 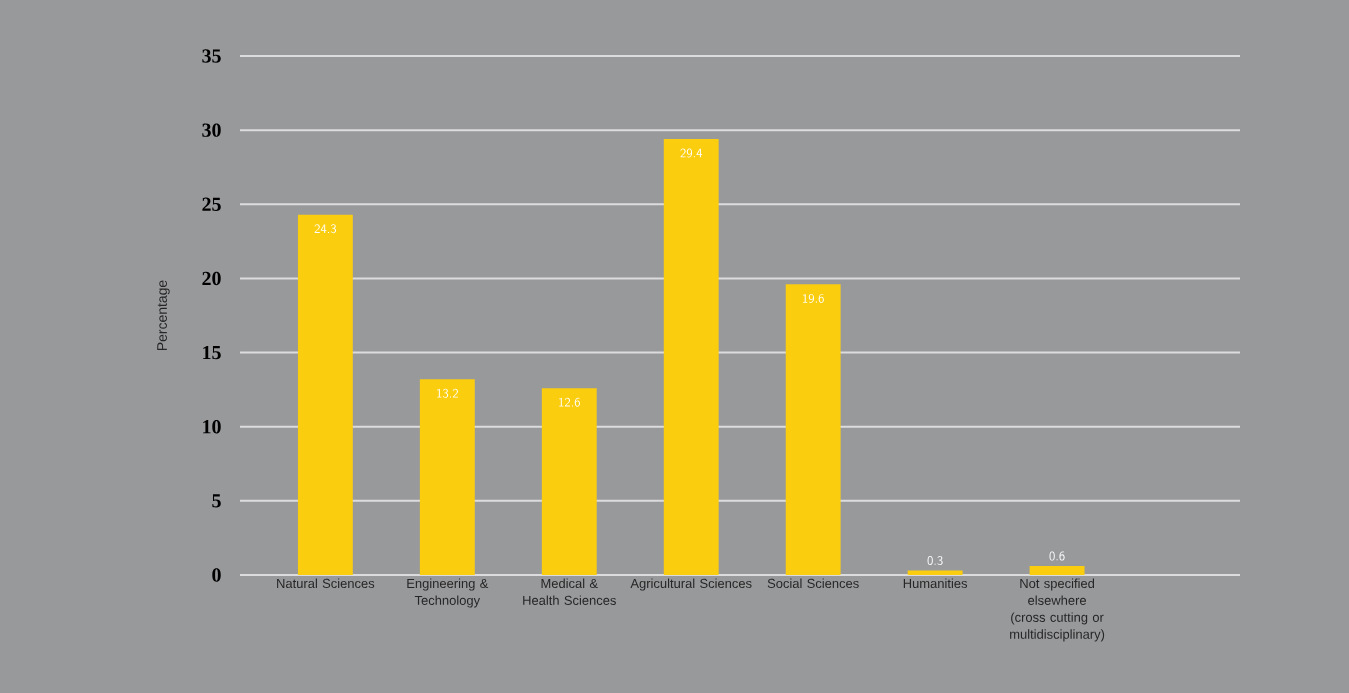 What do you see at coordinates (691, 153) in the screenshot?
I see `data-label: 29.4` at bounding box center [691, 153].